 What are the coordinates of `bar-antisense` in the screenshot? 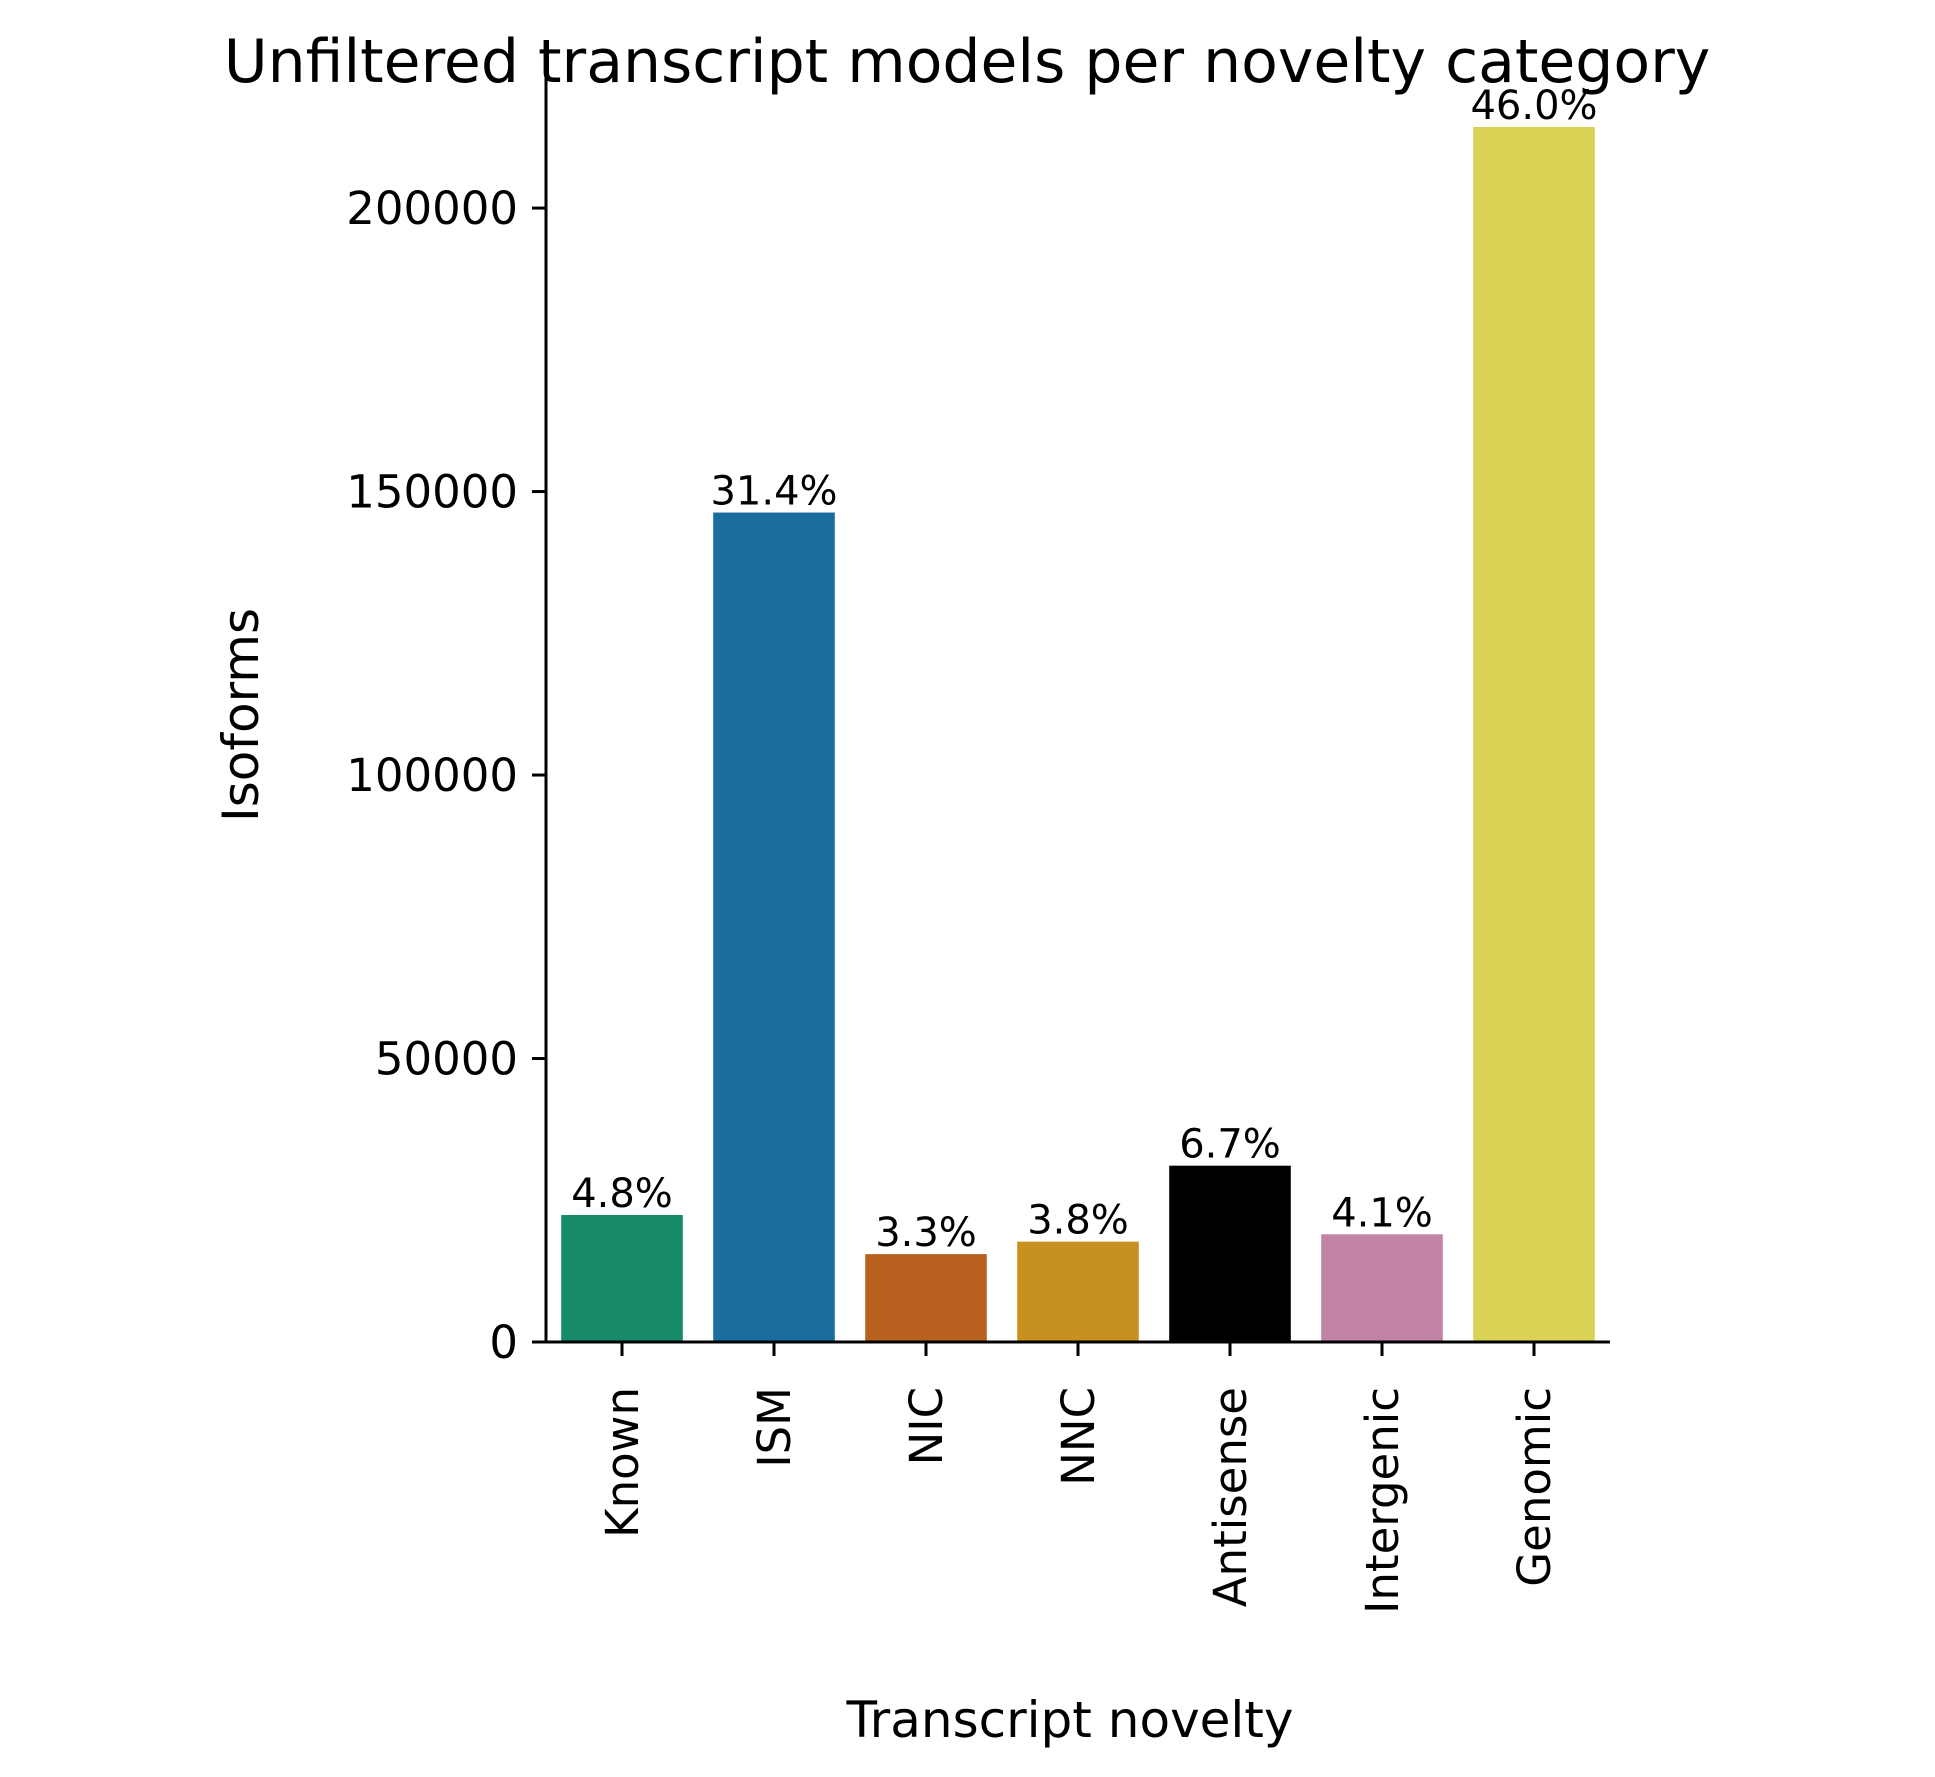 It's located at (1230, 1253).